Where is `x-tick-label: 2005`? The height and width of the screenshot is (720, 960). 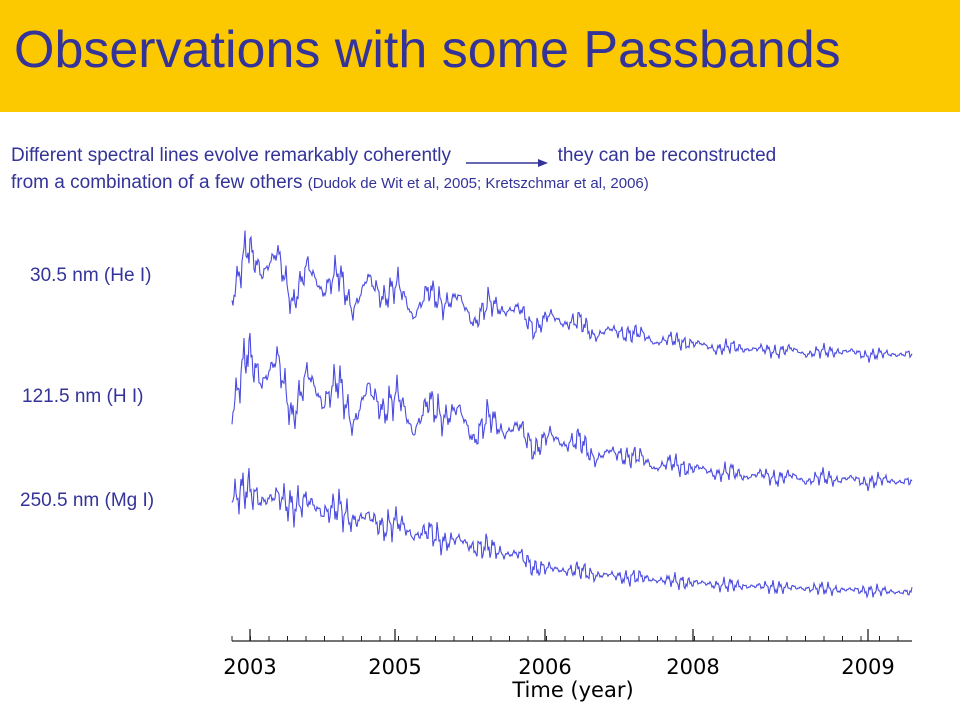
x-tick-label: 2005 is located at coordinates (394, 667).